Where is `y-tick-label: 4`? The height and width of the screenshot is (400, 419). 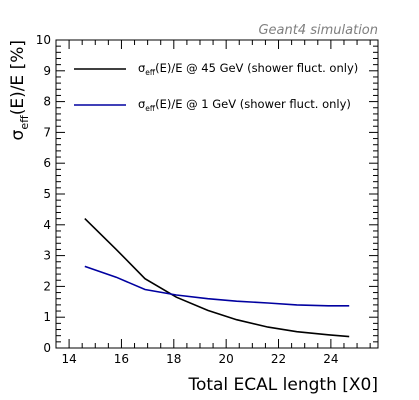
y-tick-label: 4 is located at coordinates (47, 225).